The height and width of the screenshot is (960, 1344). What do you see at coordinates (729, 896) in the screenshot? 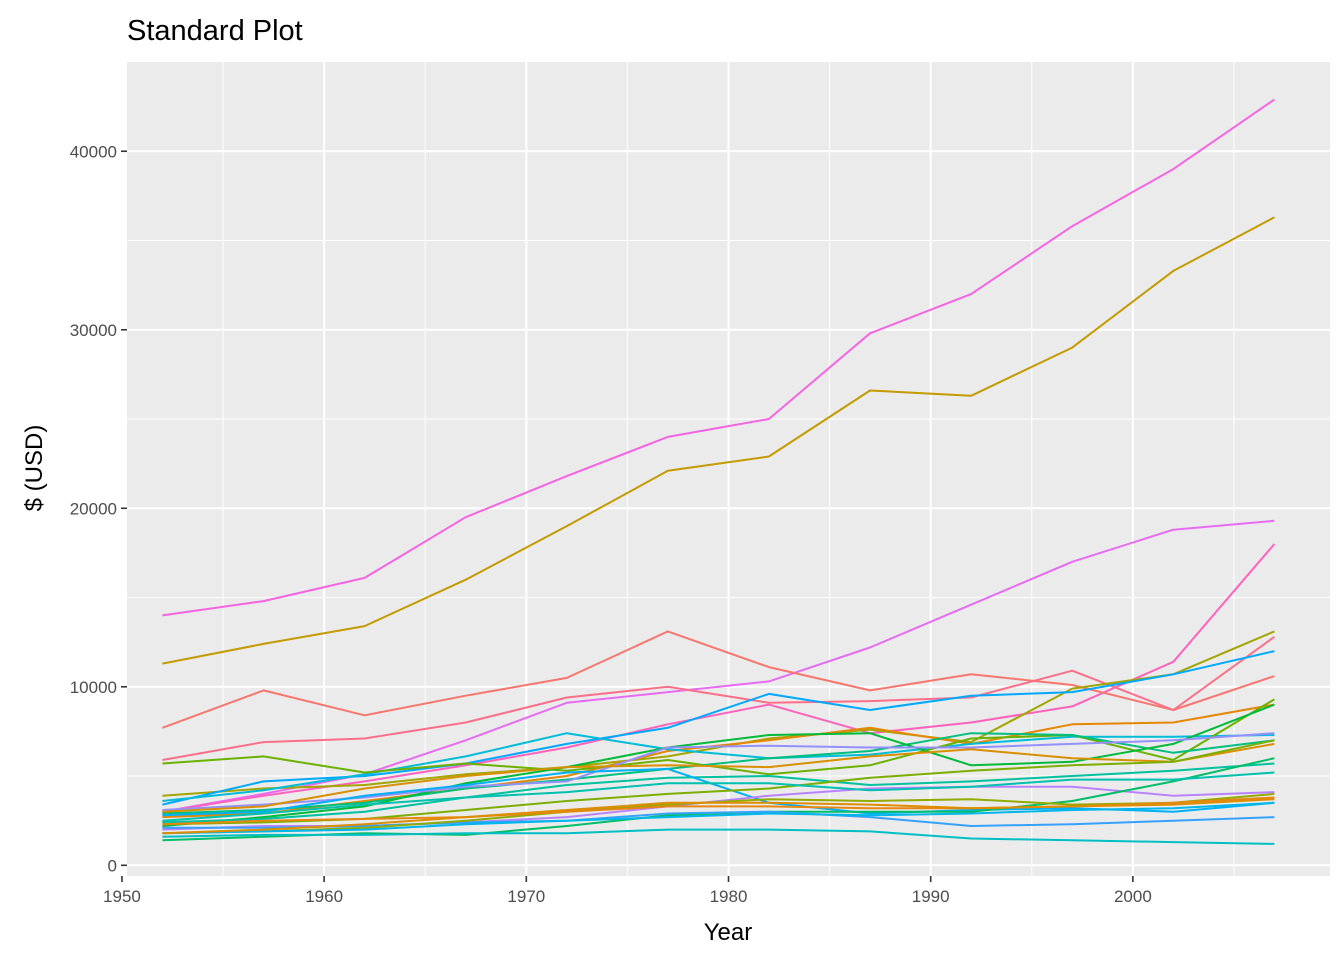
I see `x-tick-label: 1980` at bounding box center [729, 896].